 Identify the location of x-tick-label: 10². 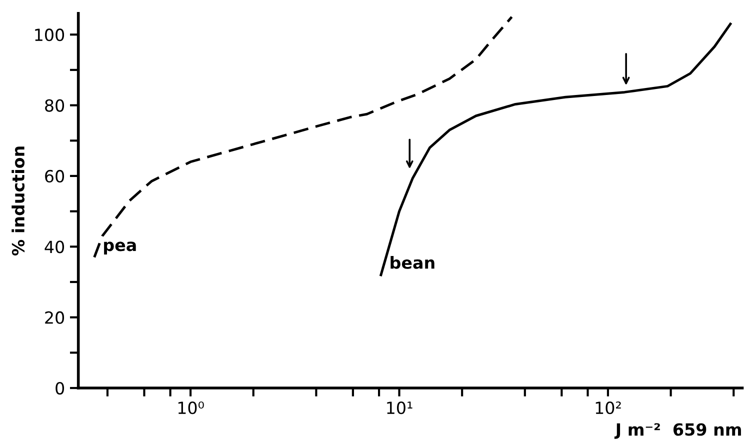
(608, 408).